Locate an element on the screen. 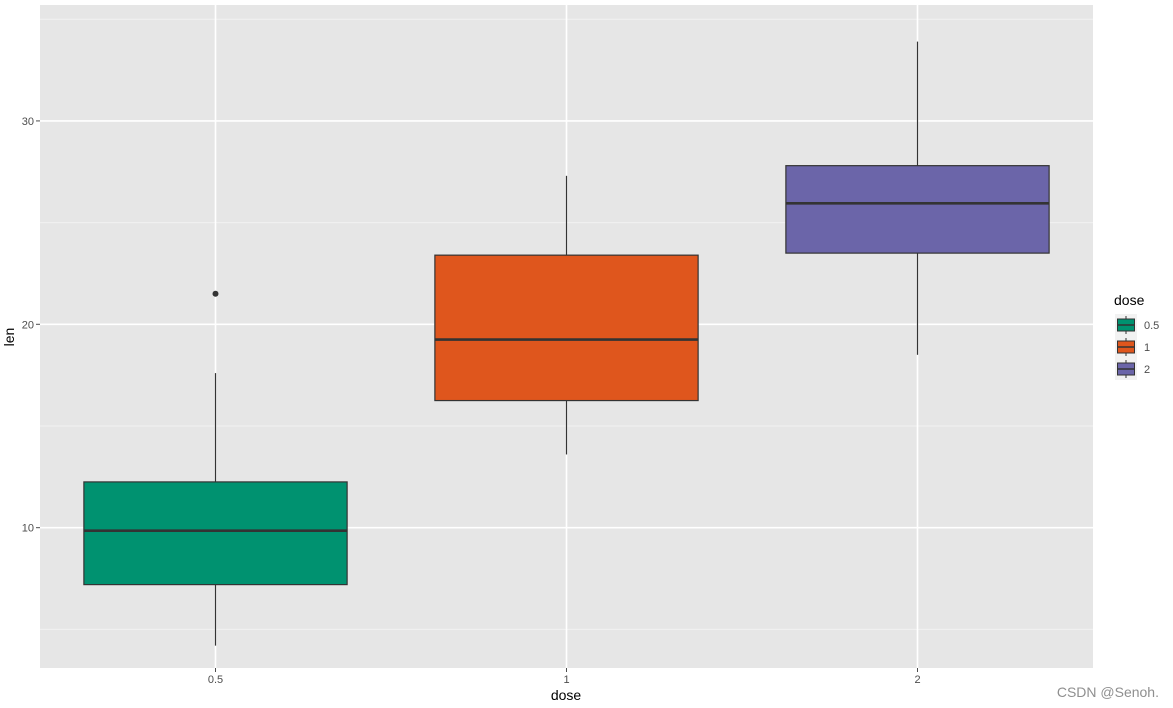  outlier-point is located at coordinates (215, 293).